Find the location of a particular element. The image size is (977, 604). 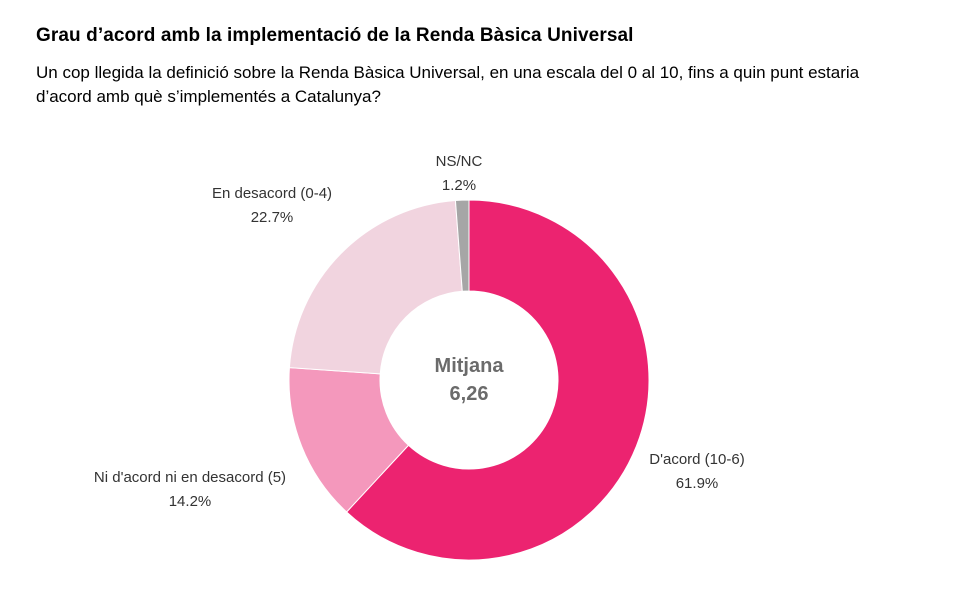

slice-value-label-3: 22.7% is located at coordinates (272, 217).